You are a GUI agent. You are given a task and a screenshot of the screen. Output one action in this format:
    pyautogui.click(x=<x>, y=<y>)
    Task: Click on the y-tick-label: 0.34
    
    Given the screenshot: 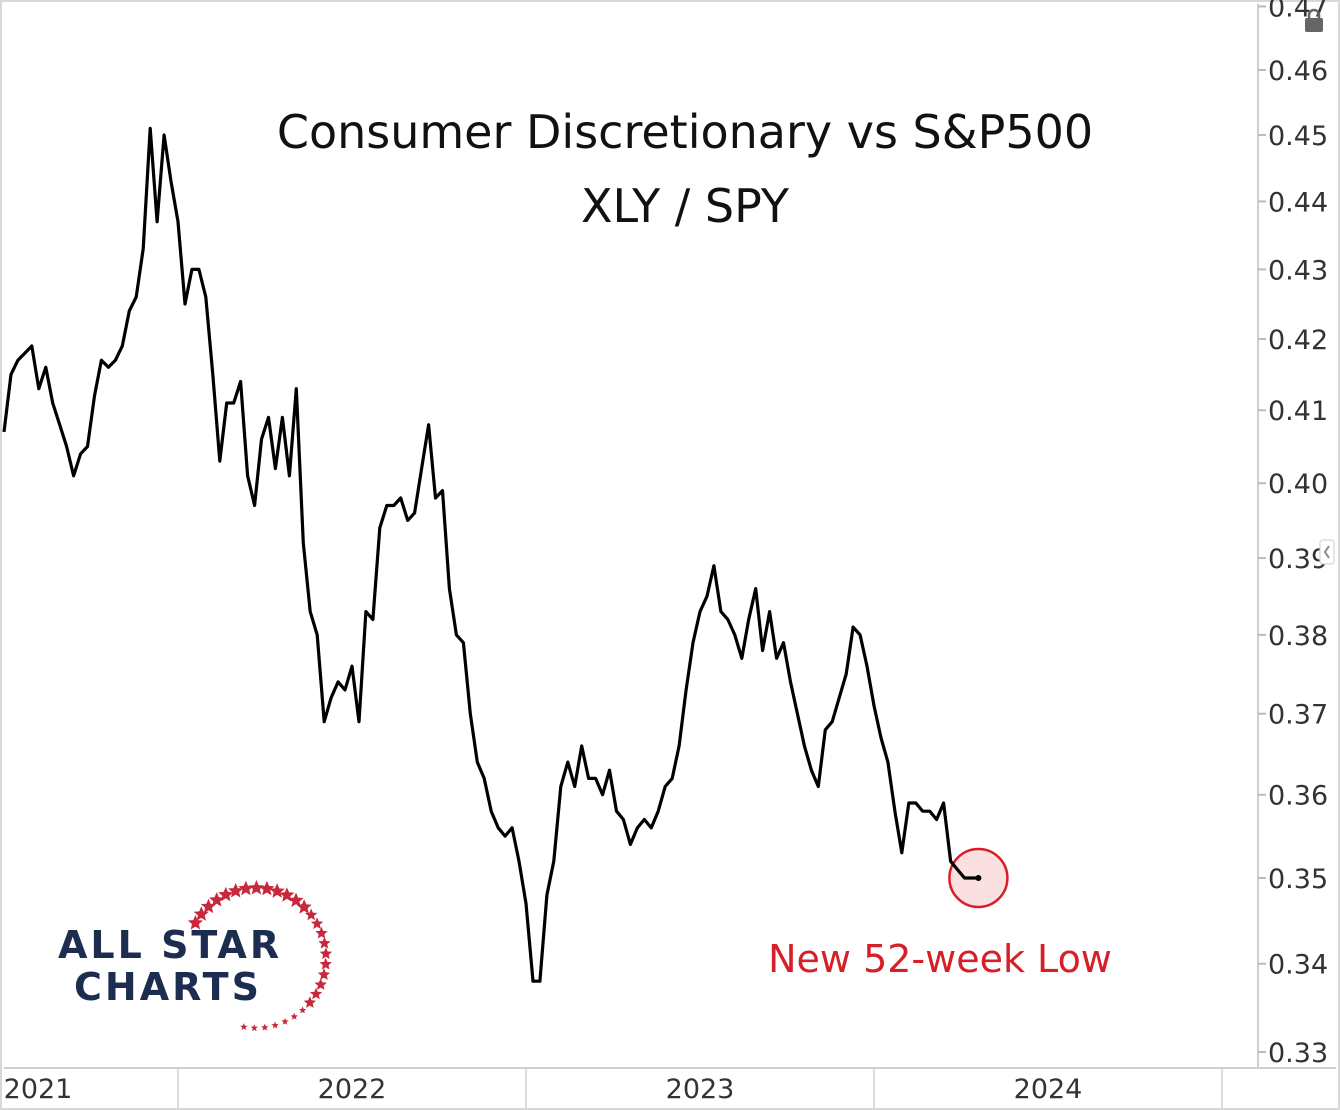 What is the action you would take?
    pyautogui.click(x=1298, y=965)
    